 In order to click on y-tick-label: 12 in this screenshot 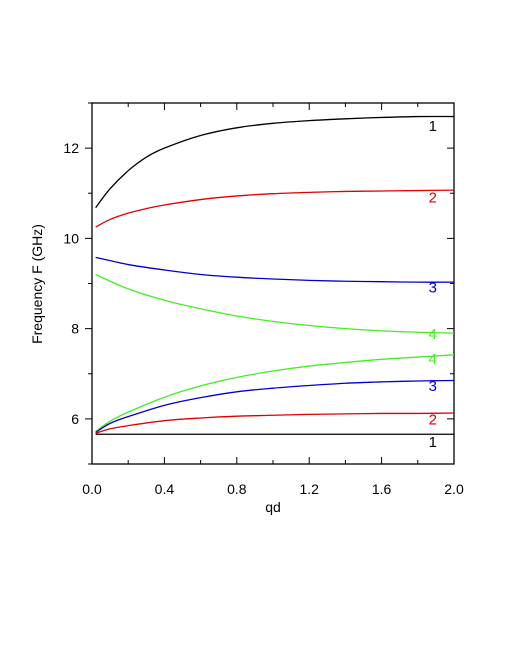, I will do `click(71, 148)`.